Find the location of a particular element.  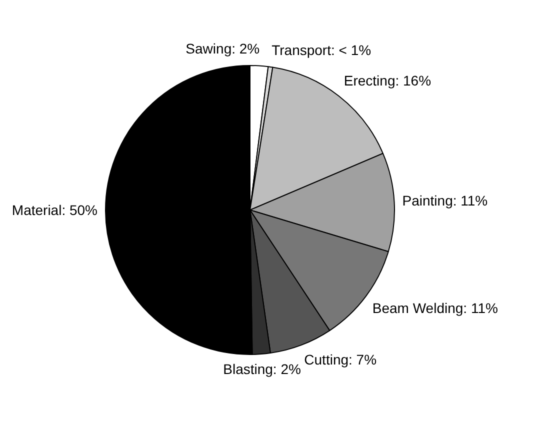

slice-label: Transport: < 1% is located at coordinates (322, 50).